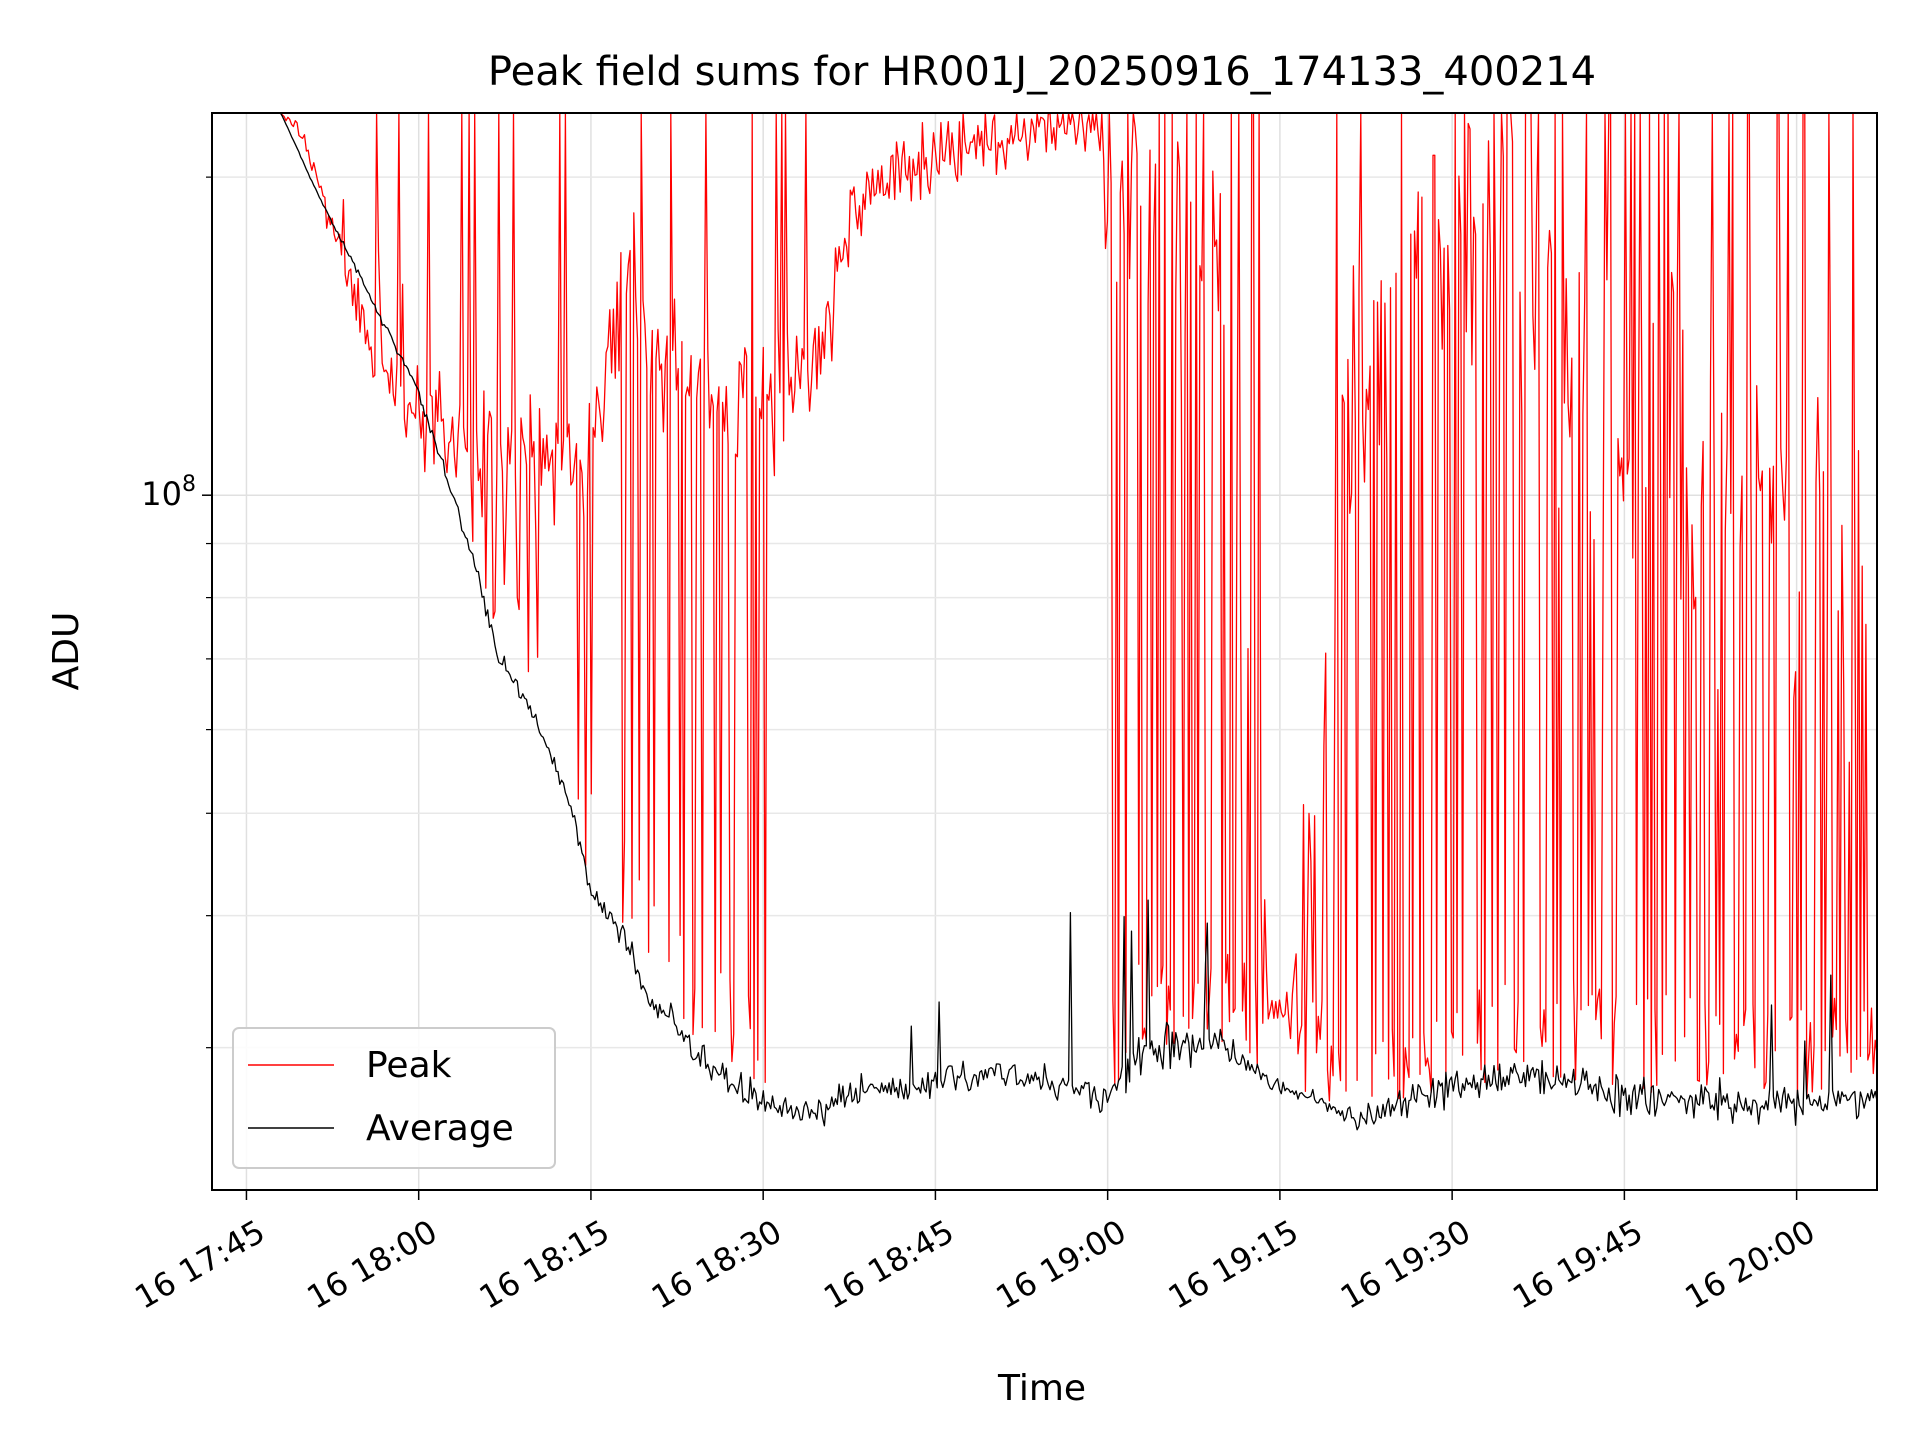  I want to click on legend-peak-label: Peak, so click(409, 1065).